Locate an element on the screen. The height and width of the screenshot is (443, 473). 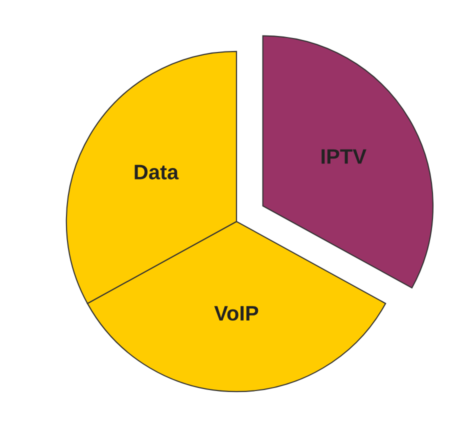
slice-label: IPTV is located at coordinates (344, 156).